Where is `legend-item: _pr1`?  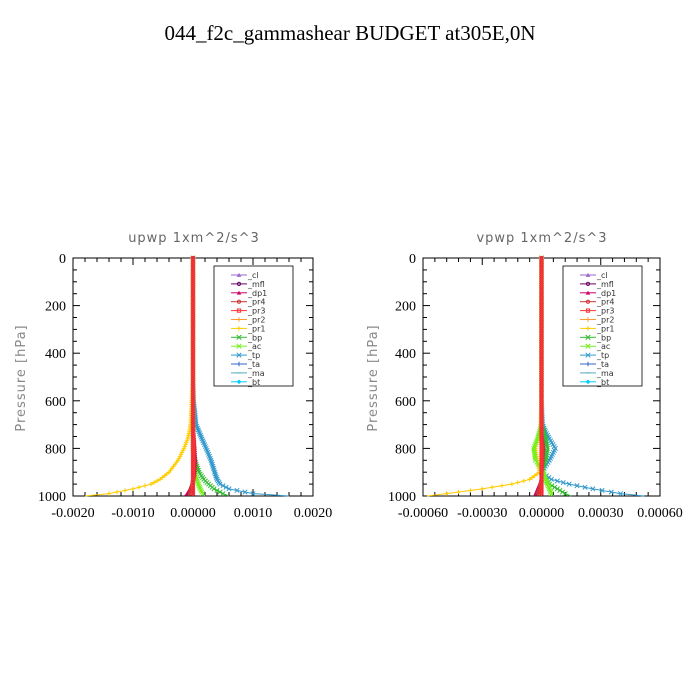
legend-item: _pr1 is located at coordinates (597, 328).